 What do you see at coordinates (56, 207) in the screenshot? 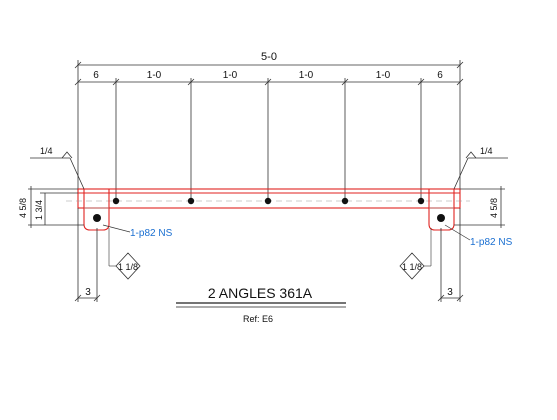
I see `left-height-dimension` at bounding box center [56, 207].